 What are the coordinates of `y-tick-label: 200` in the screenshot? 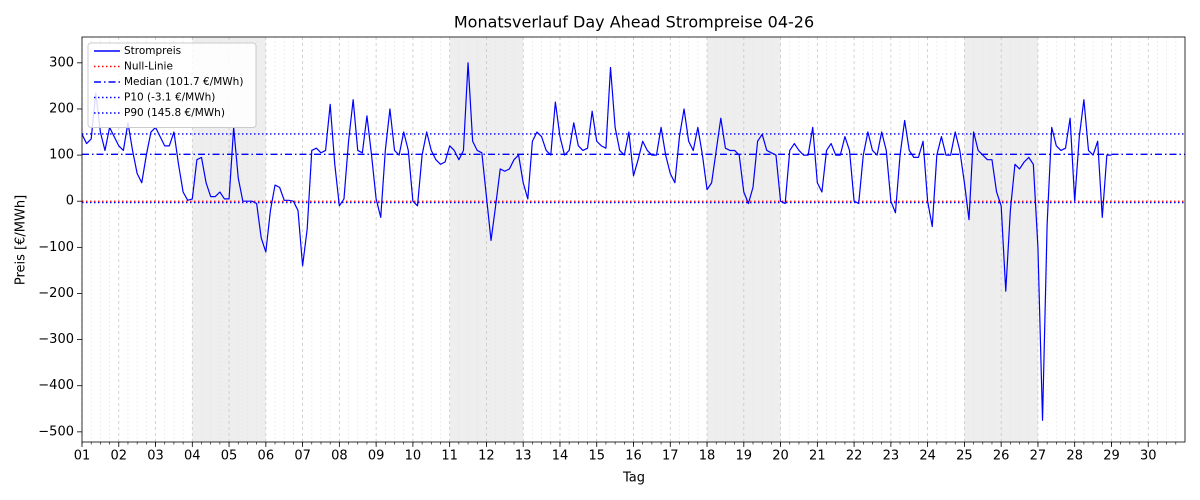 It's located at (61, 108).